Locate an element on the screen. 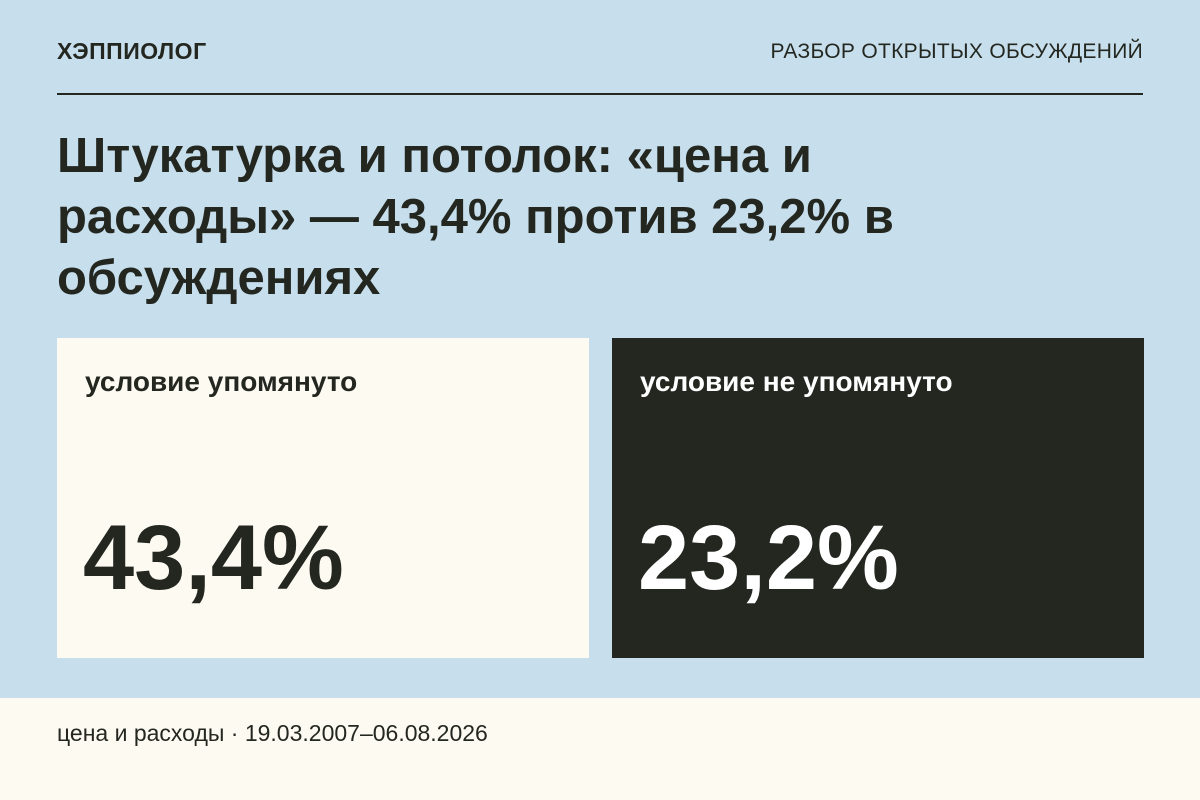  card-value: 23,2% is located at coordinates (768, 558).